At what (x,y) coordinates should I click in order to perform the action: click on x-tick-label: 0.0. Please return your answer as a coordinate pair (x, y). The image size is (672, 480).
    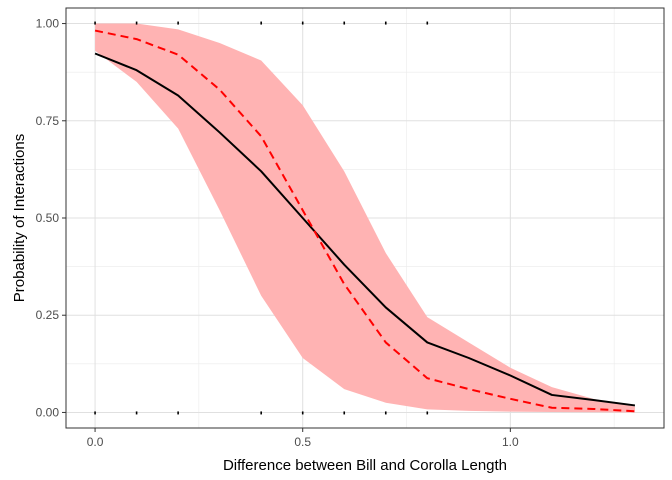
    Looking at the image, I should click on (95, 442).